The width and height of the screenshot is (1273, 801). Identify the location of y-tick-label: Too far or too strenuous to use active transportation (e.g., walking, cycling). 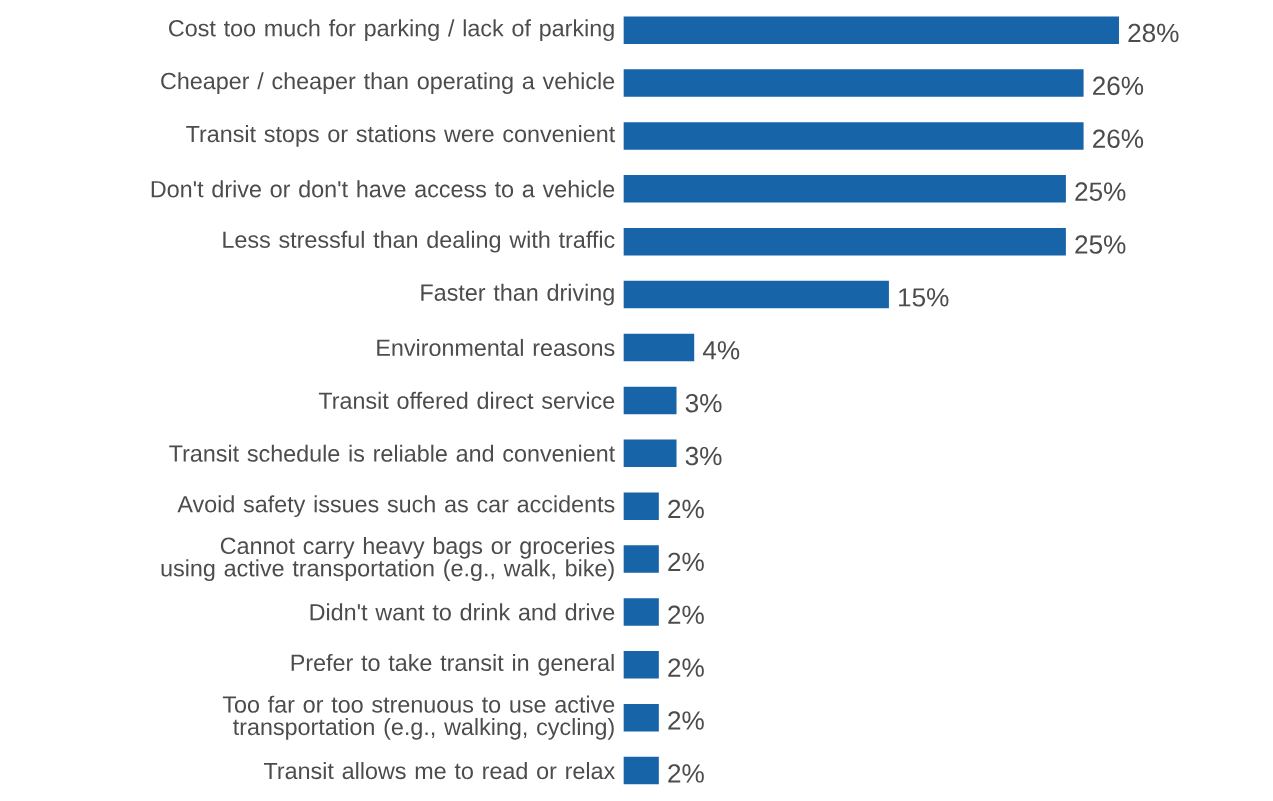
(418, 717).